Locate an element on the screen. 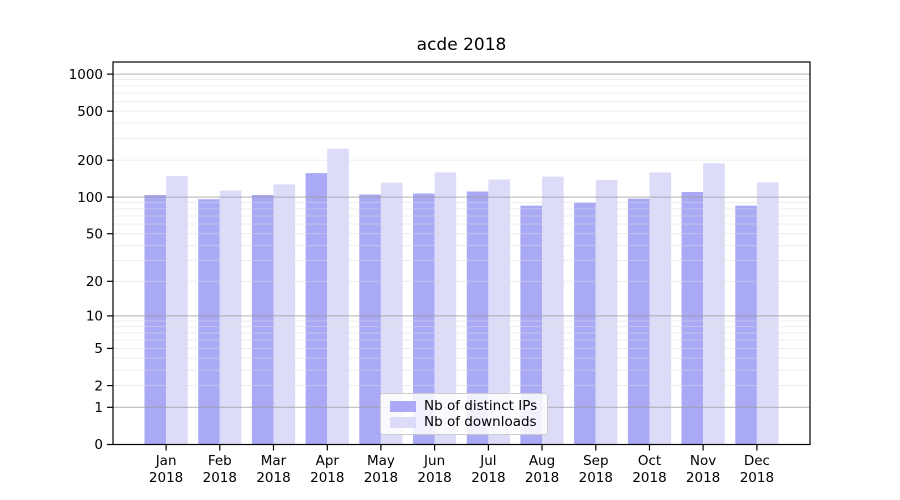 This screenshot has height=500, width=900. y-tick-label: 200 is located at coordinates (90, 161).